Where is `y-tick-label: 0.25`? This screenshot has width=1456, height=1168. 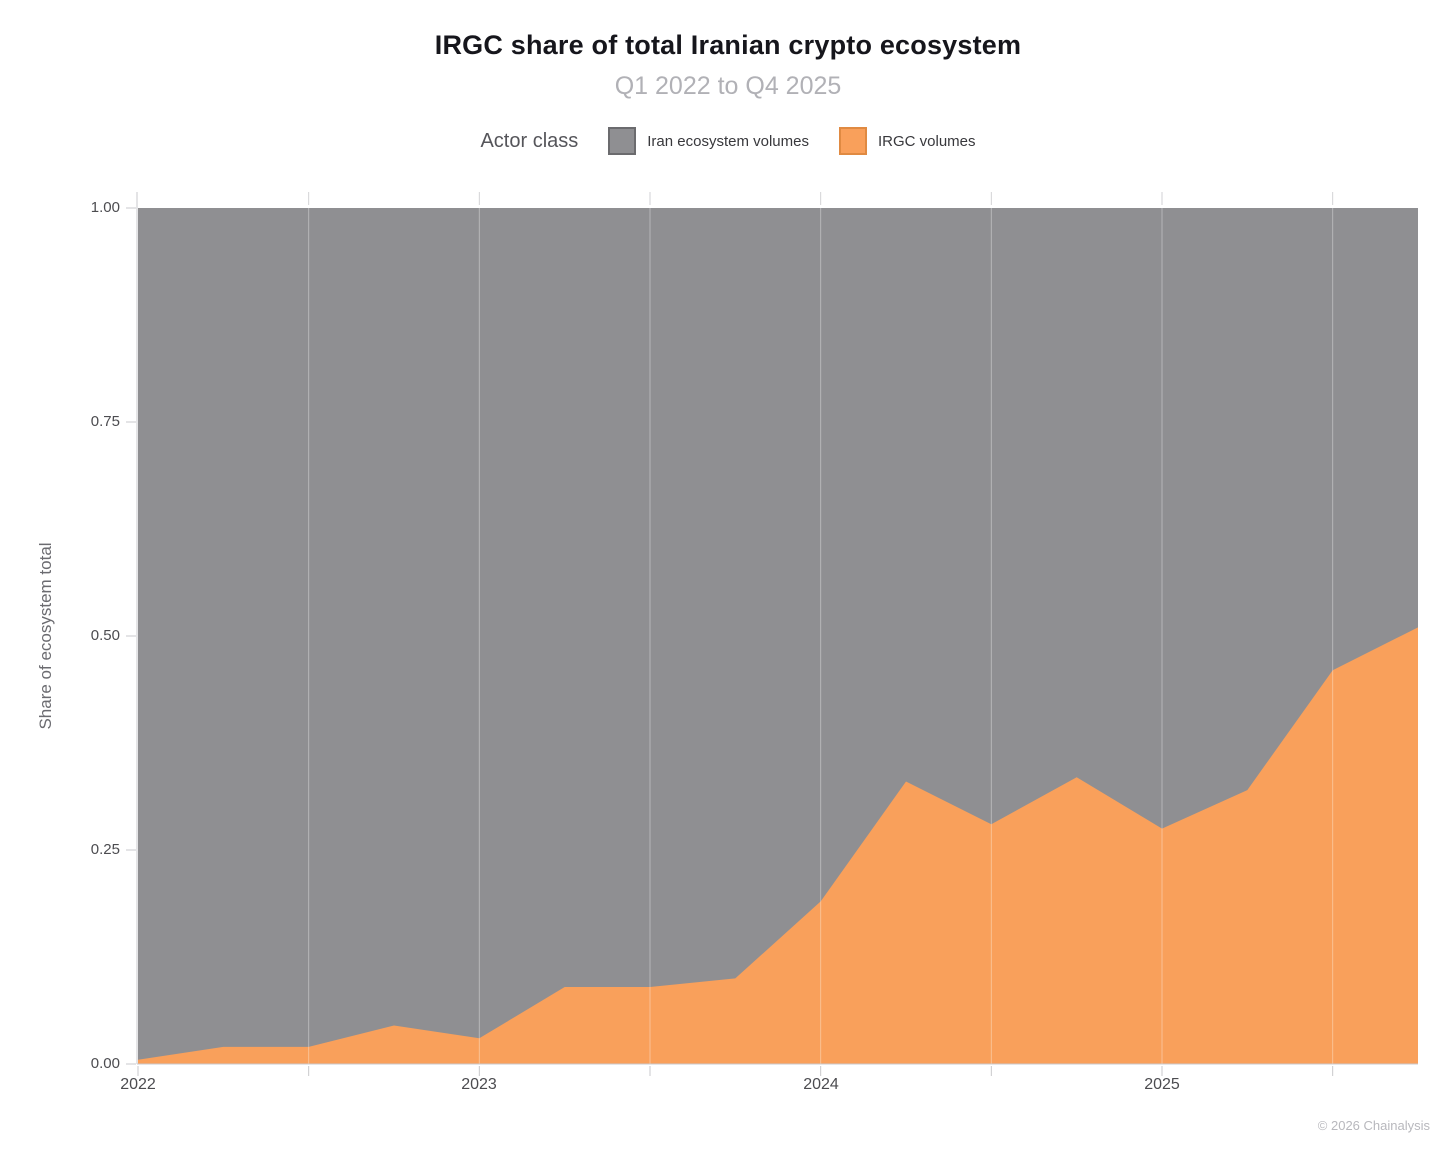
y-tick-label: 0.25 is located at coordinates (105, 849).